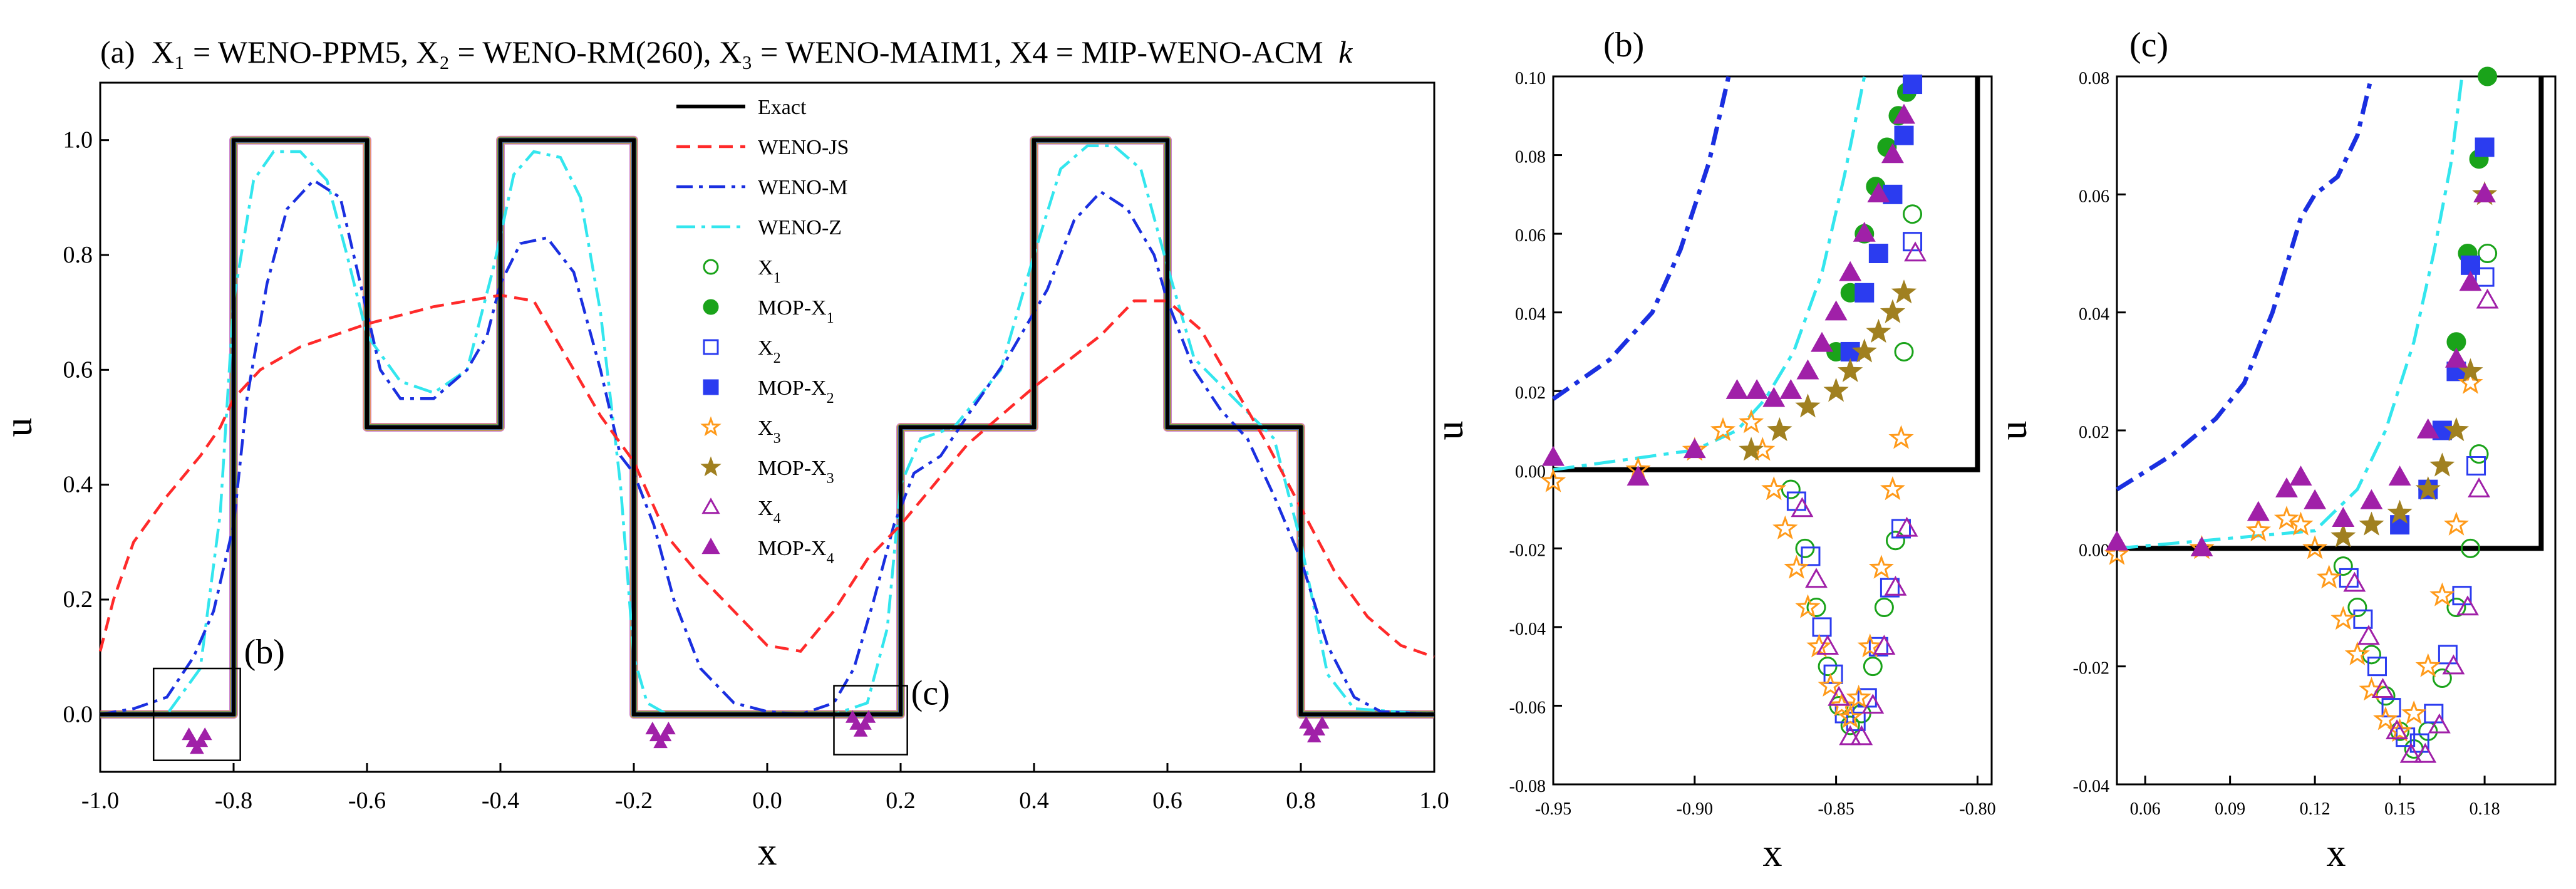  What do you see at coordinates (1527, 786) in the screenshot?
I see `panel-b-y-tick-label: -0.08` at bounding box center [1527, 786].